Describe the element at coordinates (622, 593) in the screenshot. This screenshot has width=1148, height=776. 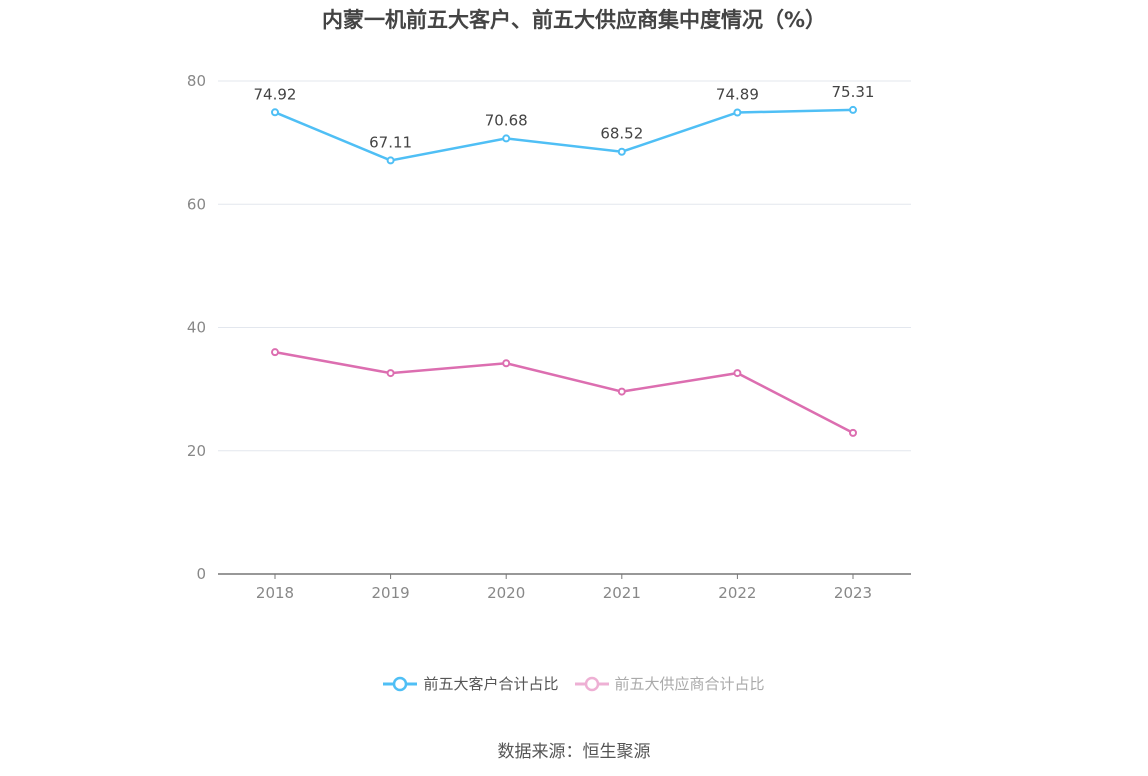
I see `x-tick-label: 2021` at that location.